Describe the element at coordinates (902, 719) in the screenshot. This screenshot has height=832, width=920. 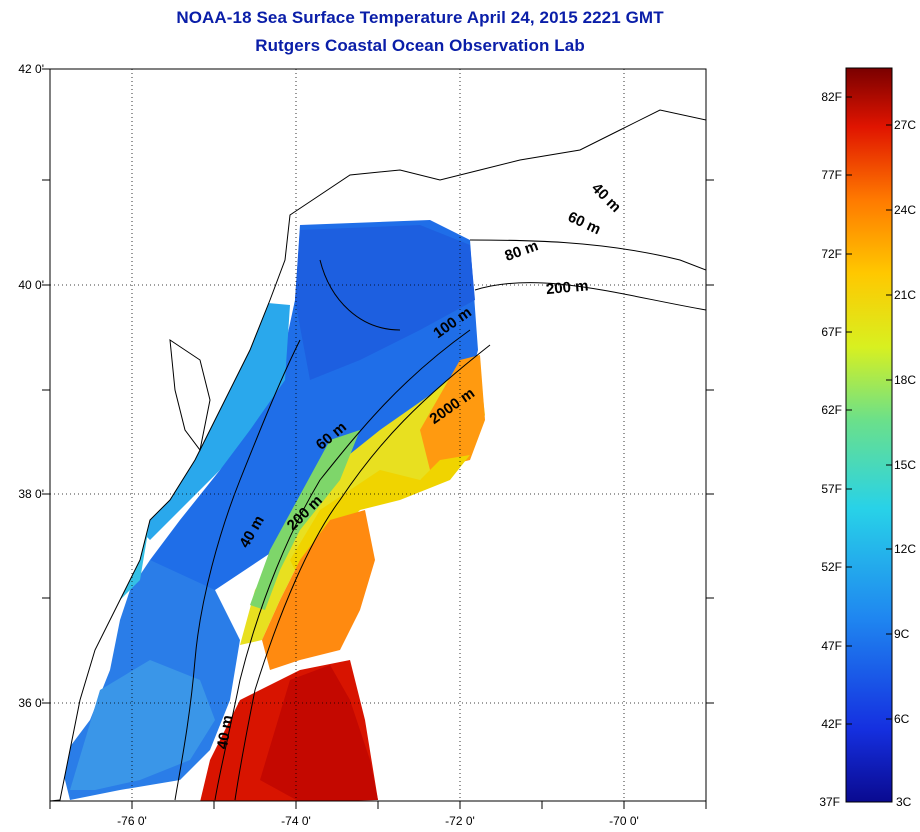
I see `colorbar-label: 6C` at that location.